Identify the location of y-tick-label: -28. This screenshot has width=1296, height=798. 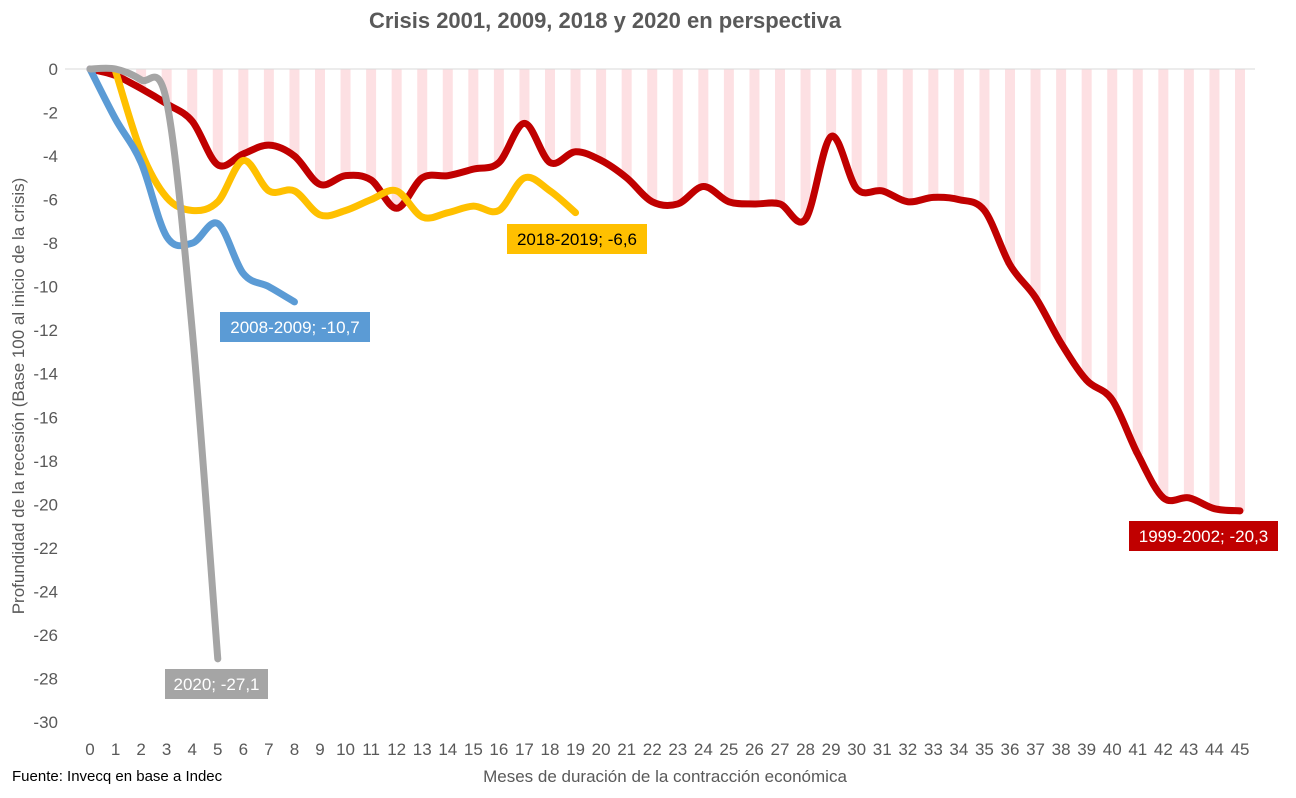
(45, 678).